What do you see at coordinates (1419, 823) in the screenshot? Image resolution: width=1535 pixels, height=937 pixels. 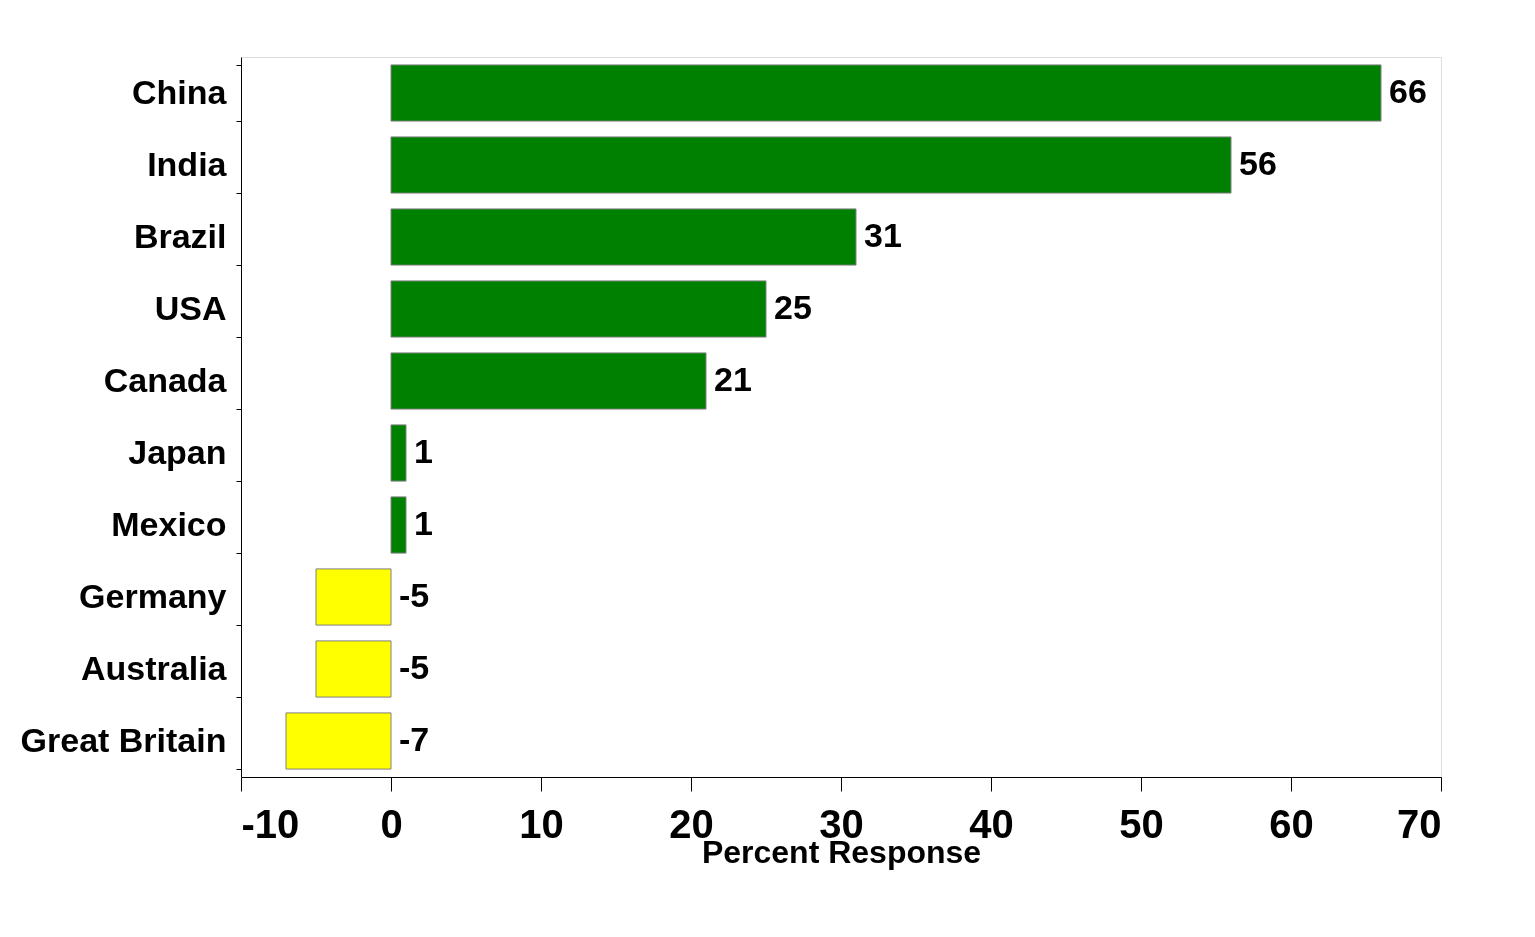 I see `x-tick-label: 70` at bounding box center [1419, 823].